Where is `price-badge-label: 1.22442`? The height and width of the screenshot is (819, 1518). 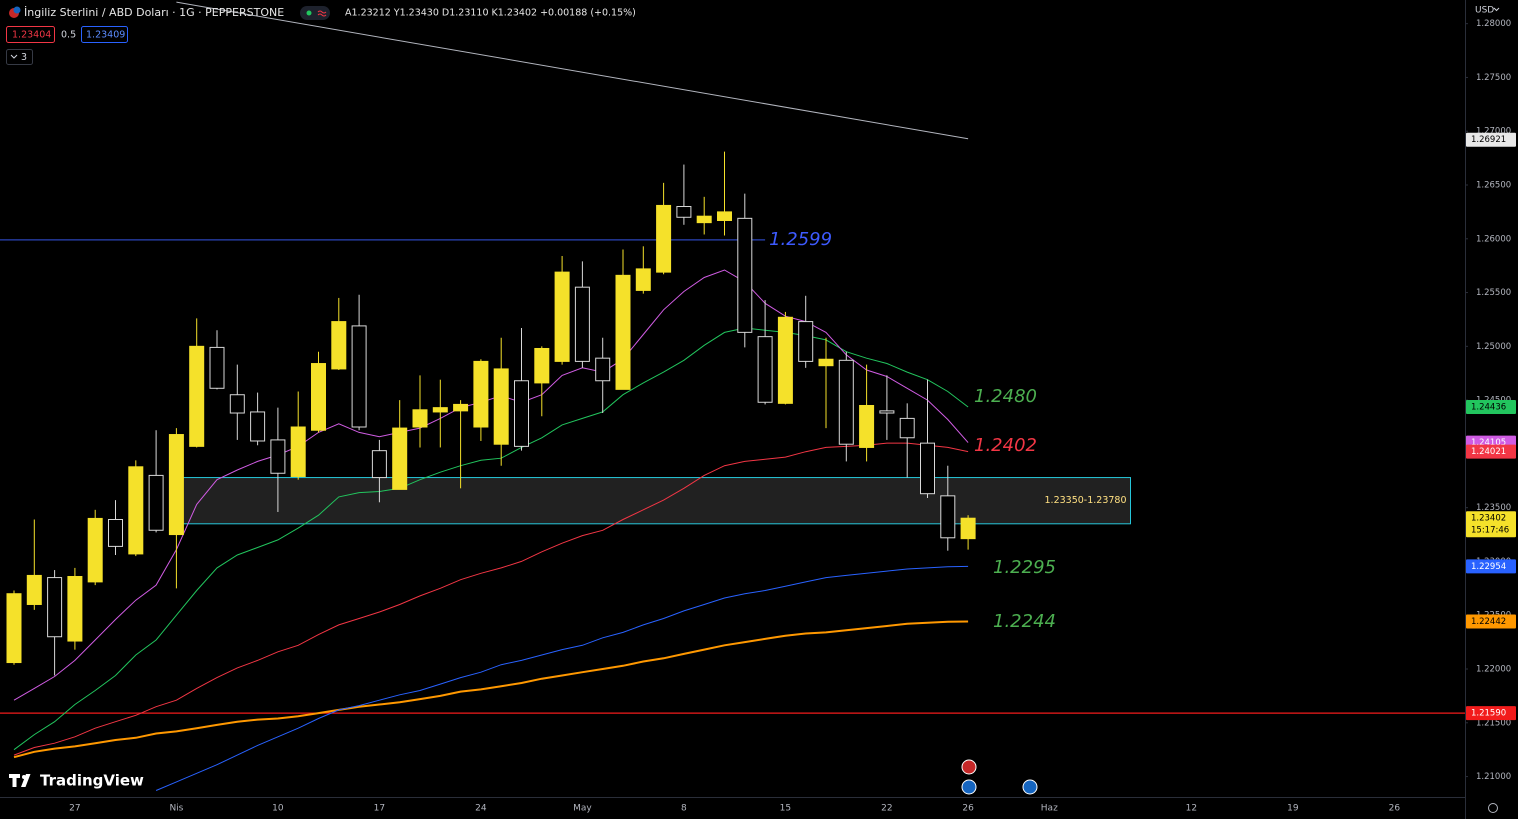 price-badge-label: 1.22442 is located at coordinates (1488, 622).